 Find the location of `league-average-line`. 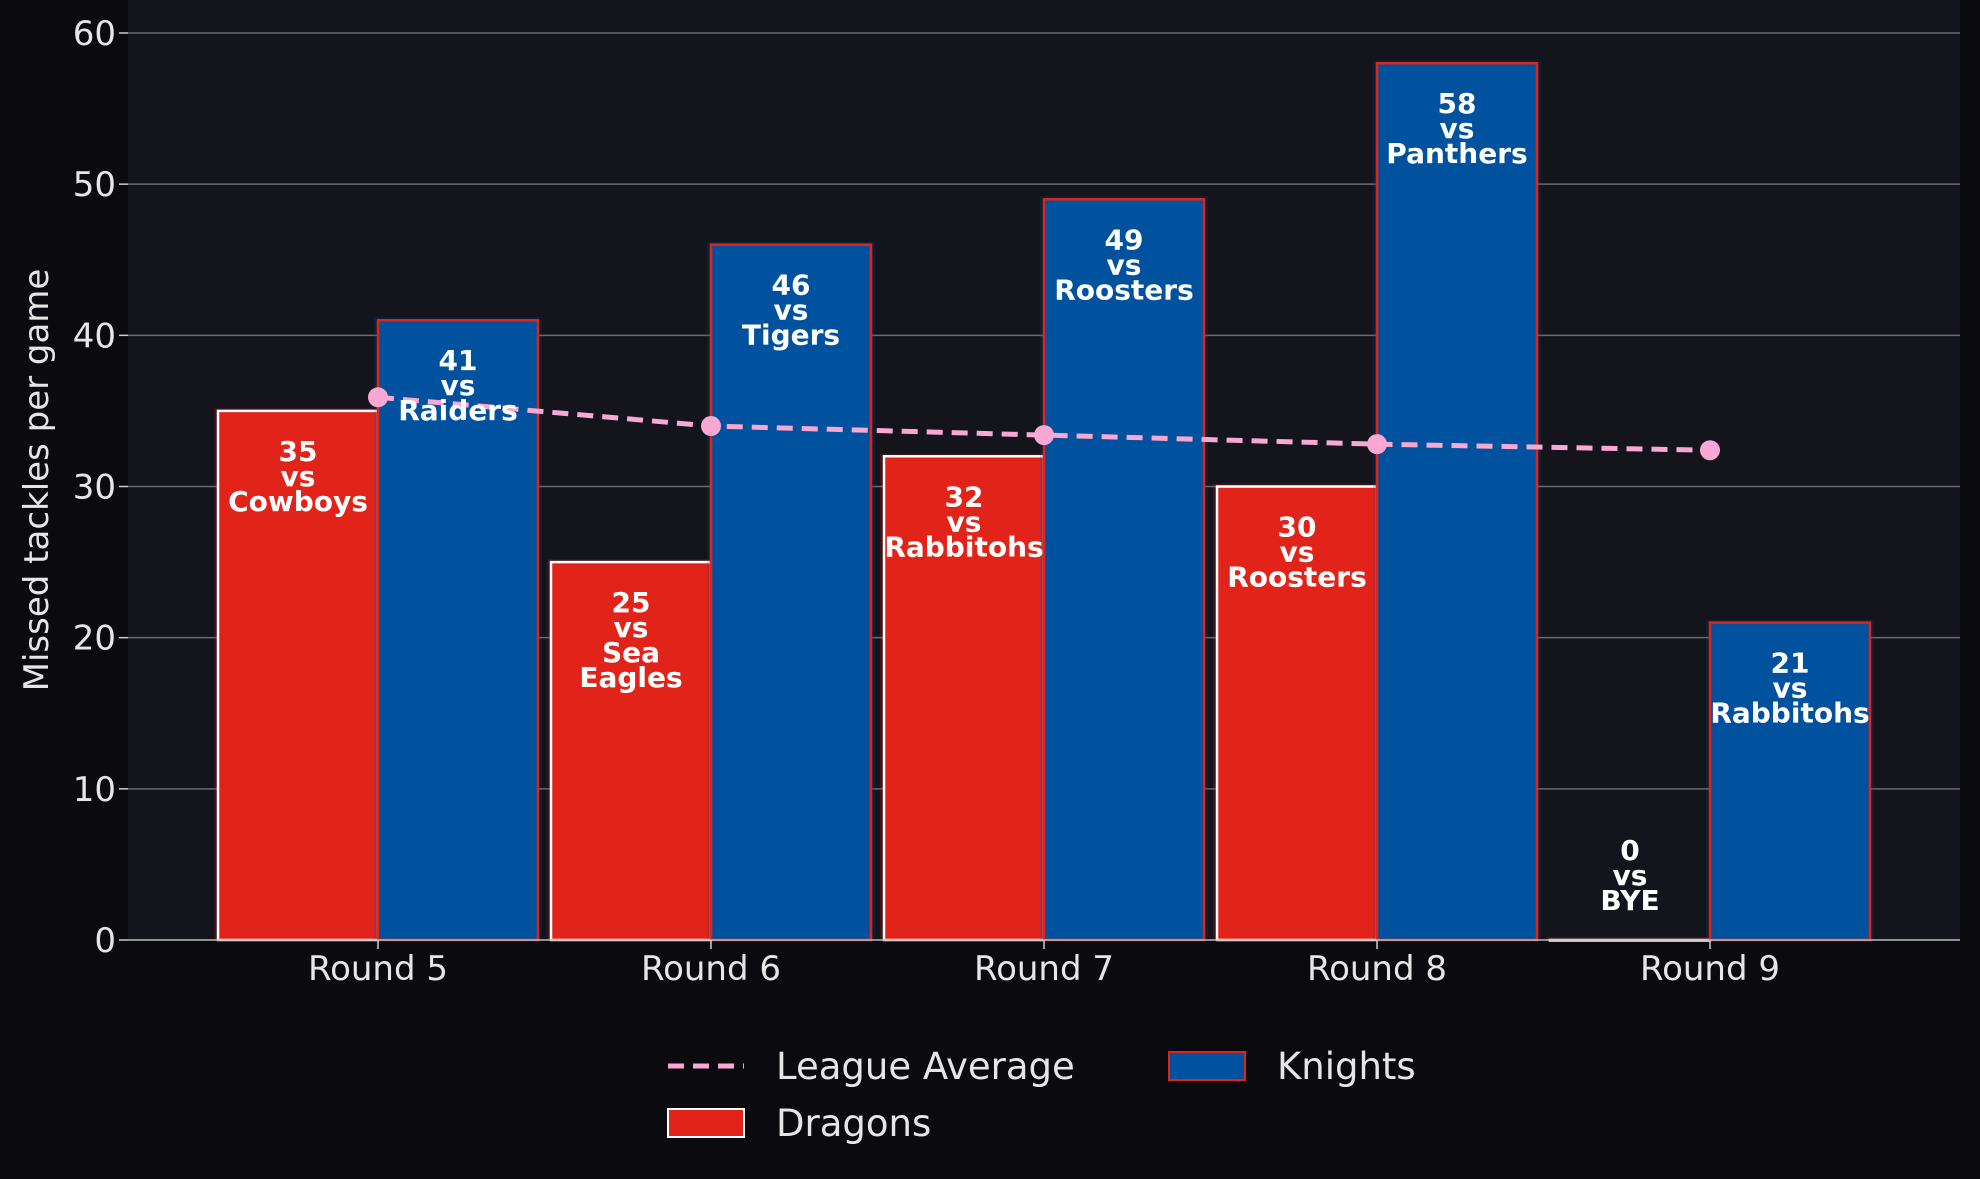

league-average-line is located at coordinates (1044, 424).